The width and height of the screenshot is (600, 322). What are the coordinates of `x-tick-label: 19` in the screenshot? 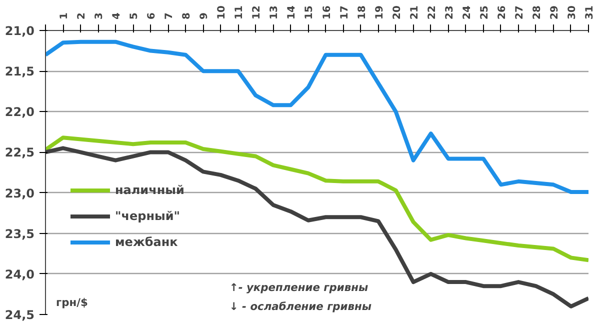 It's located at (380, 13).